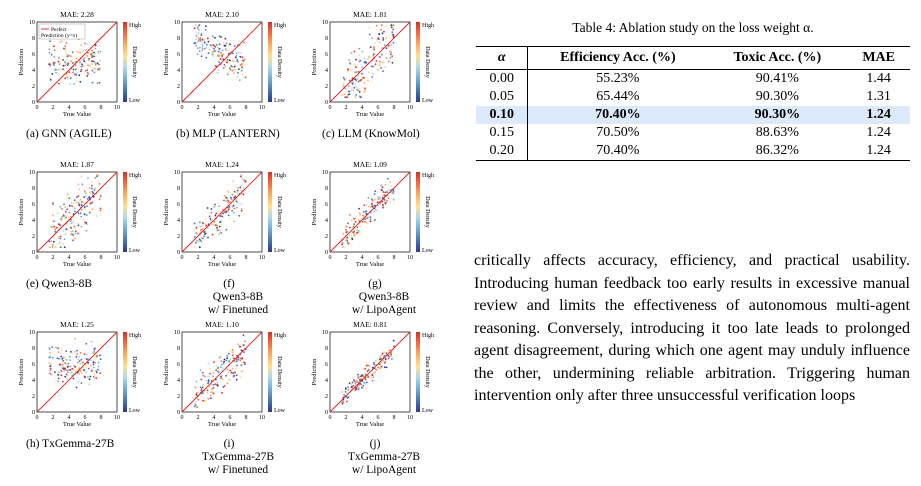 The width and height of the screenshot is (921, 486). Describe the element at coordinates (182, 418) in the screenshot. I see `x-tick-label: 0` at that location.